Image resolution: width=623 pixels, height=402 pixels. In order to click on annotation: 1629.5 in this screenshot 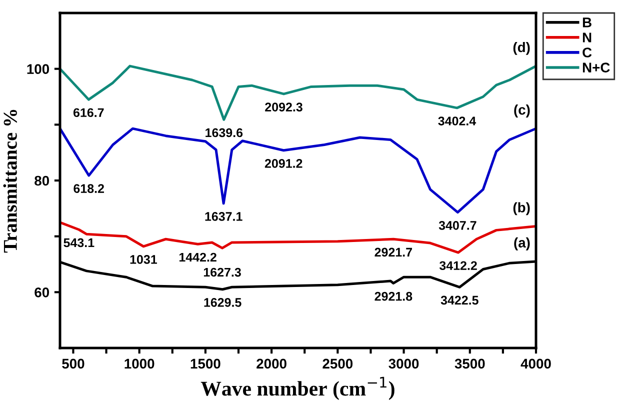, I will do `click(223, 302)`.